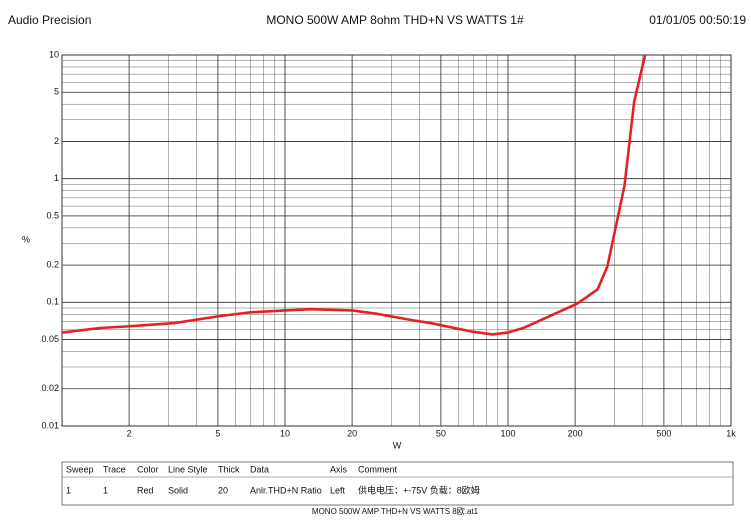 The width and height of the screenshot is (751, 520). What do you see at coordinates (50, 388) in the screenshot?
I see `y-tick-label: 0.02` at bounding box center [50, 388].